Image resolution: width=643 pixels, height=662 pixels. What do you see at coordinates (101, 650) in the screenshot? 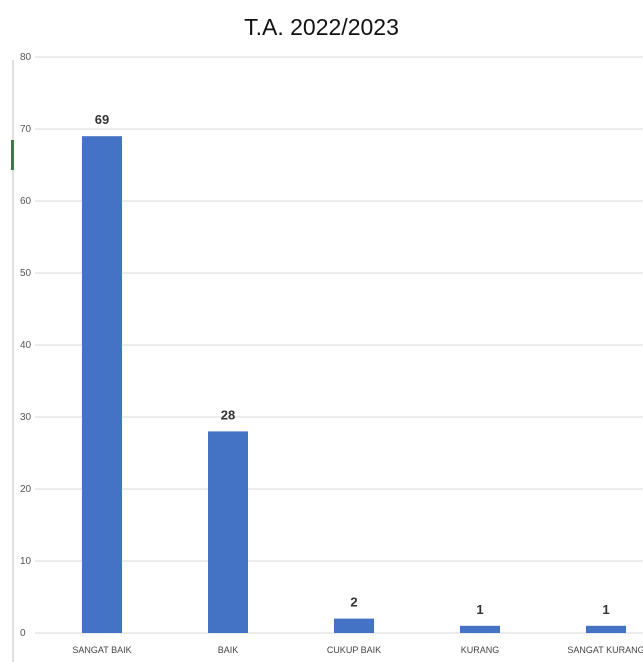
I see `category-label: SANGAT BAIK` at bounding box center [101, 650].